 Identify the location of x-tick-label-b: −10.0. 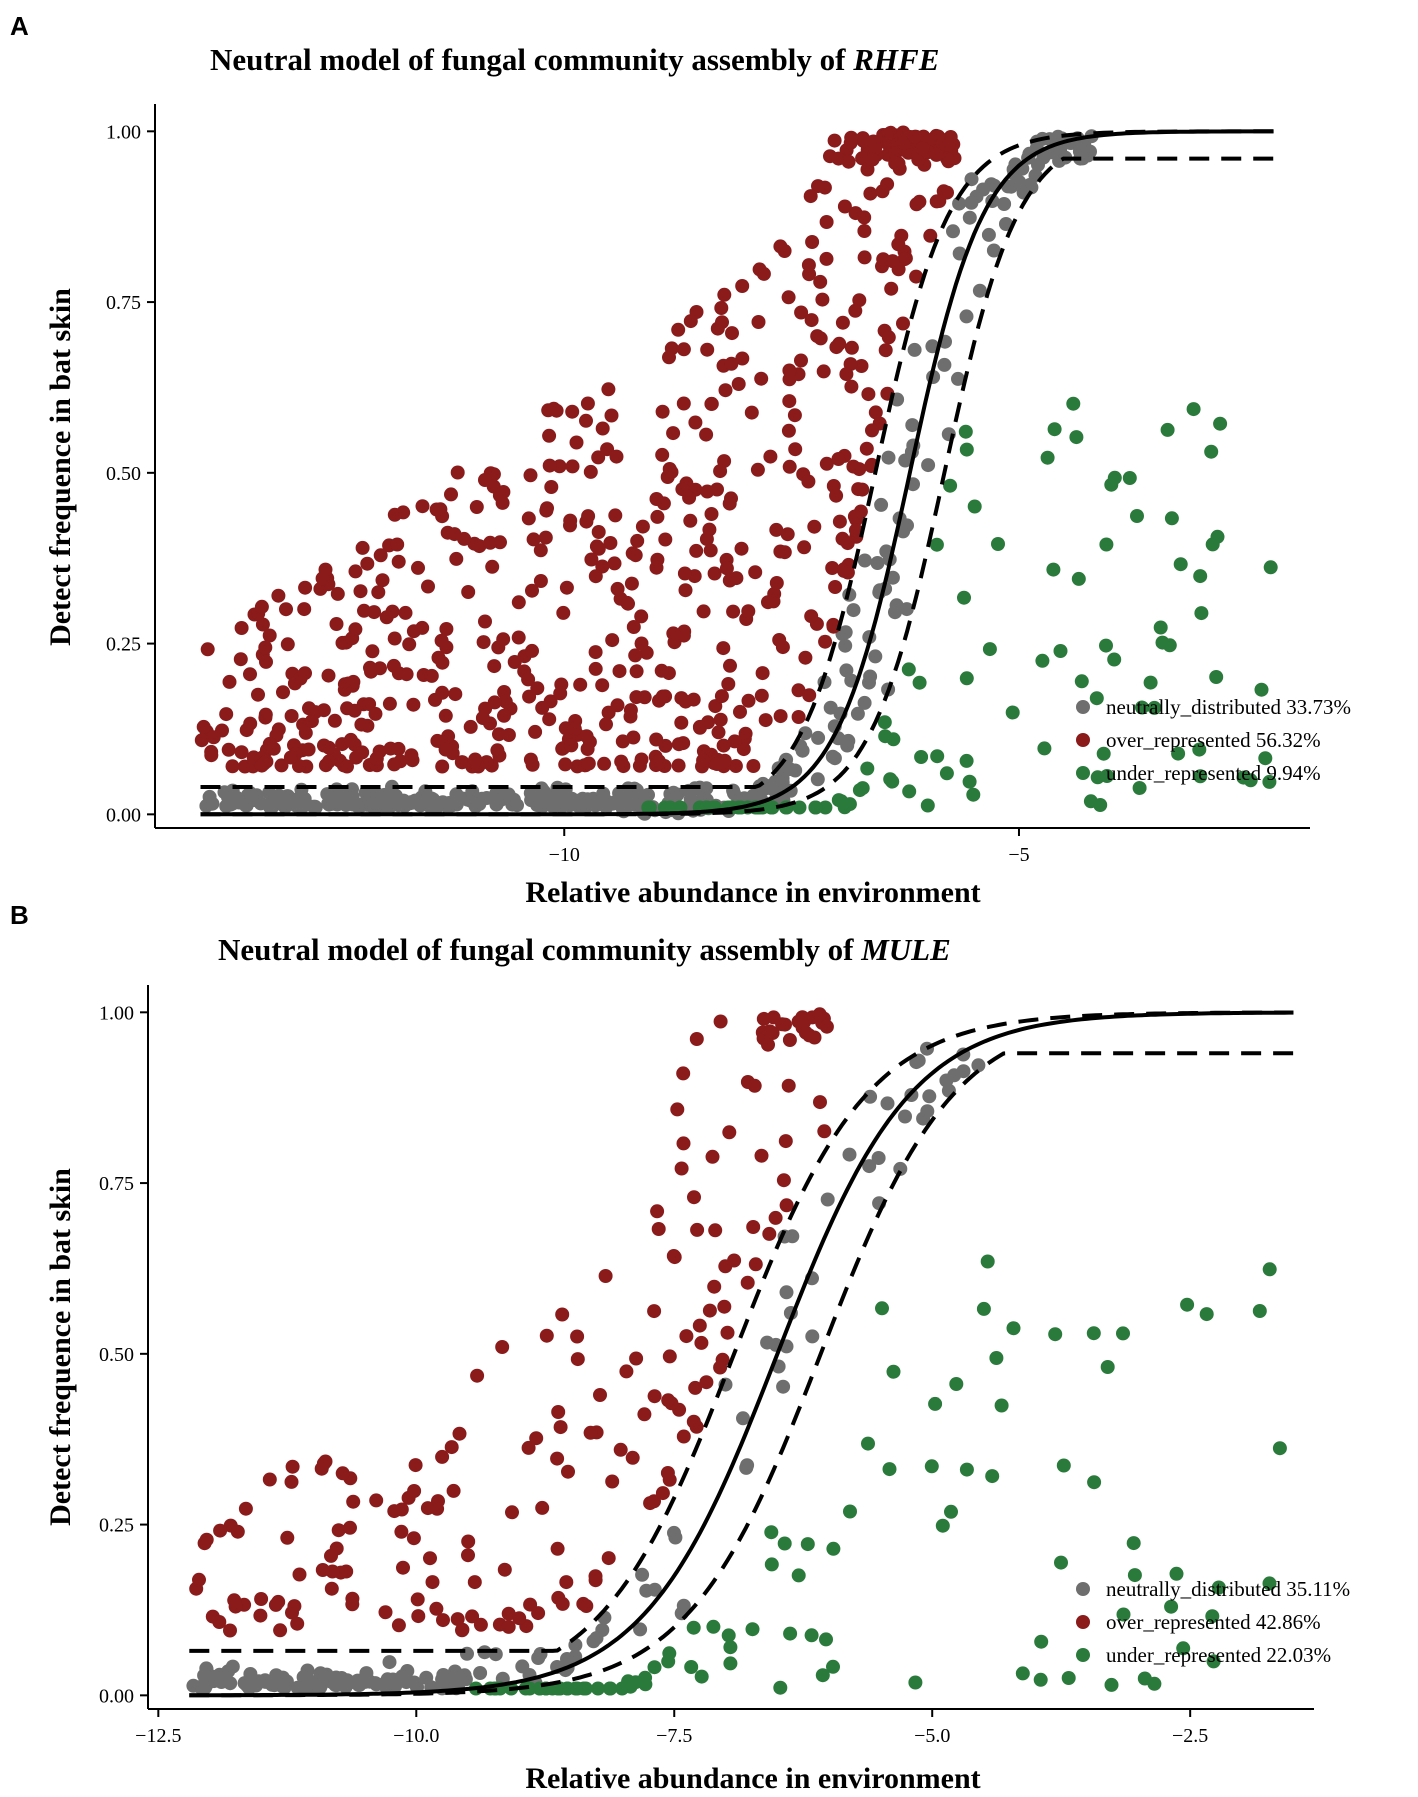
(416, 1736).